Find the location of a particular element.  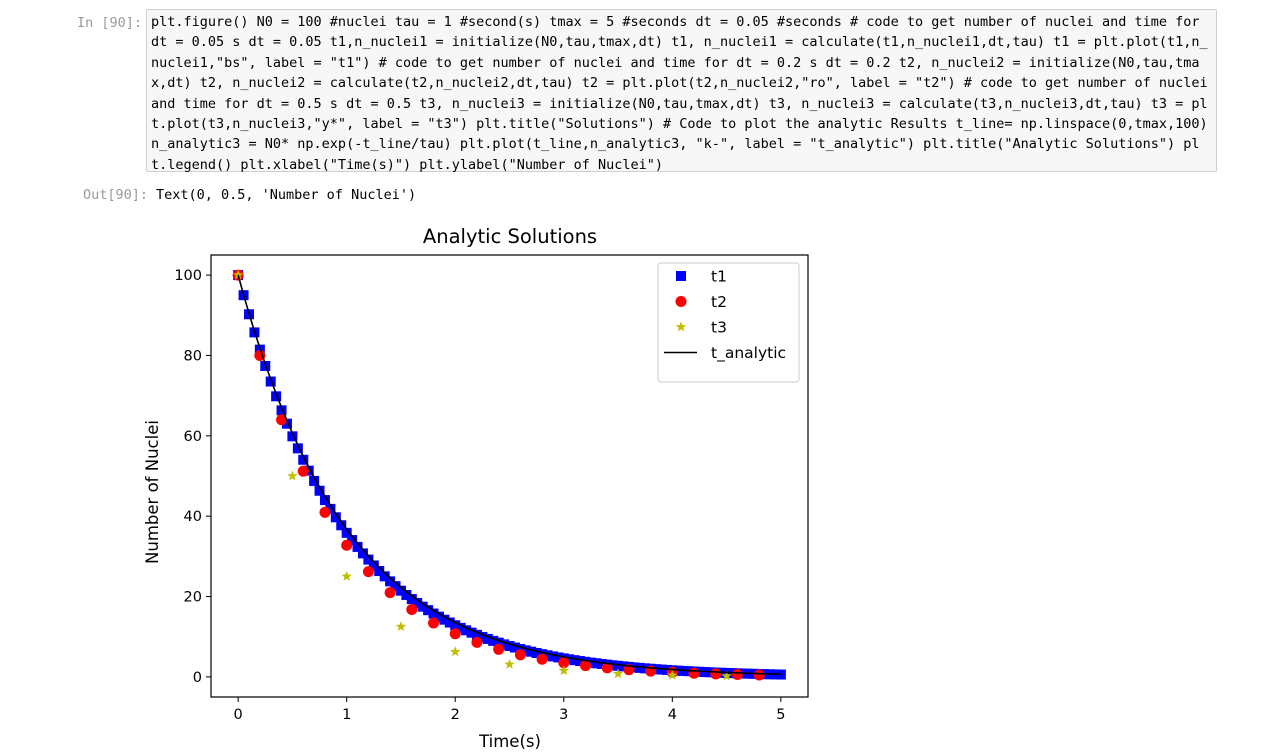

legend-label-t2: t2 is located at coordinates (719, 302).